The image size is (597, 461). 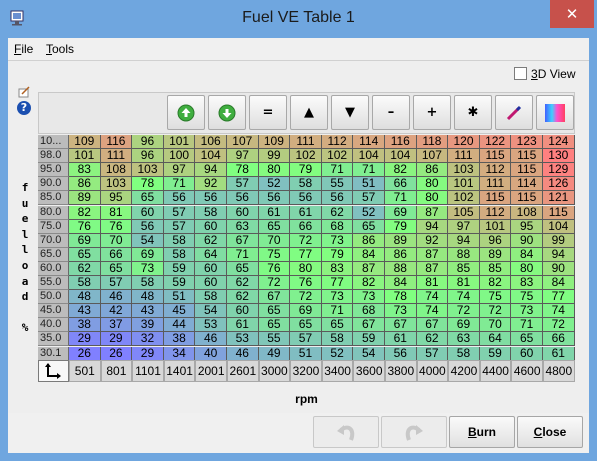 What do you see at coordinates (553, 74) in the screenshot?
I see `3d-view-label: 3D View` at bounding box center [553, 74].